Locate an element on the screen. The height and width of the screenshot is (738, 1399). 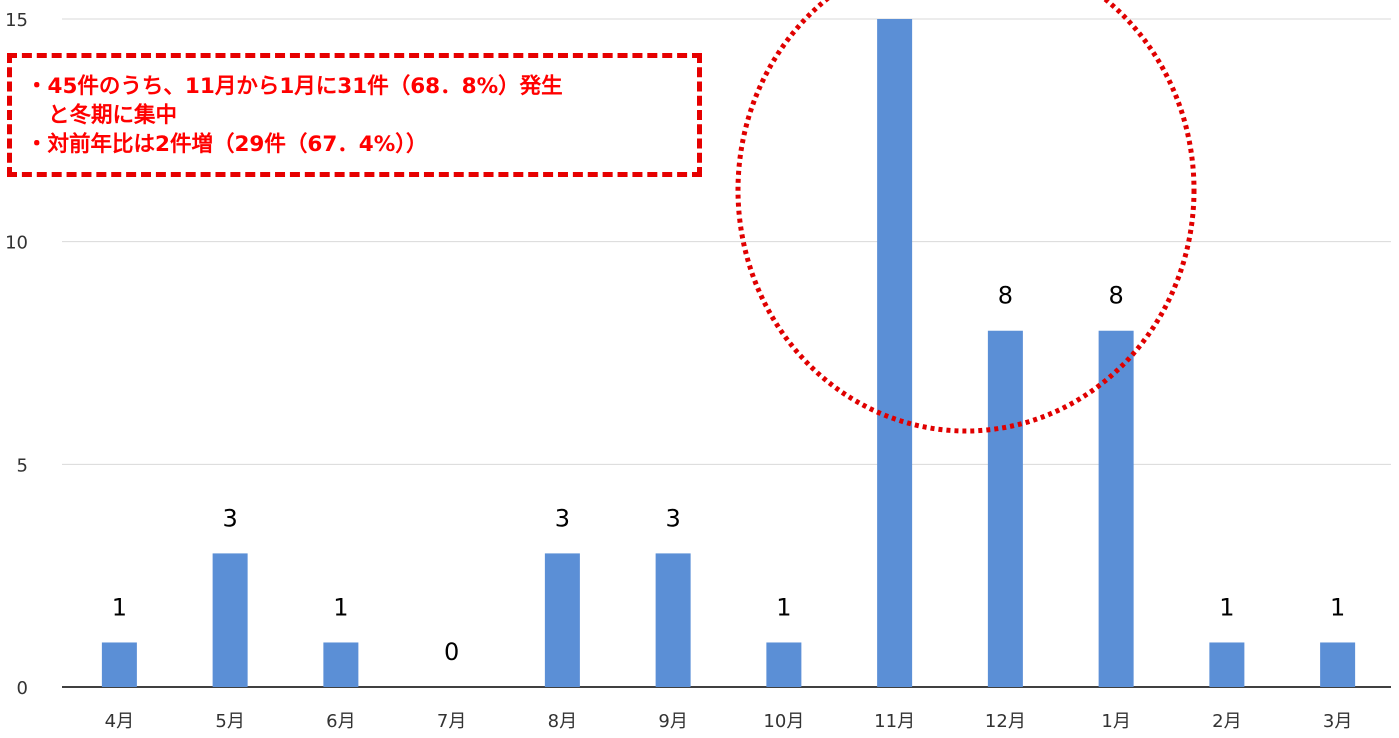
x-tick-label: 8月 is located at coordinates (562, 721).